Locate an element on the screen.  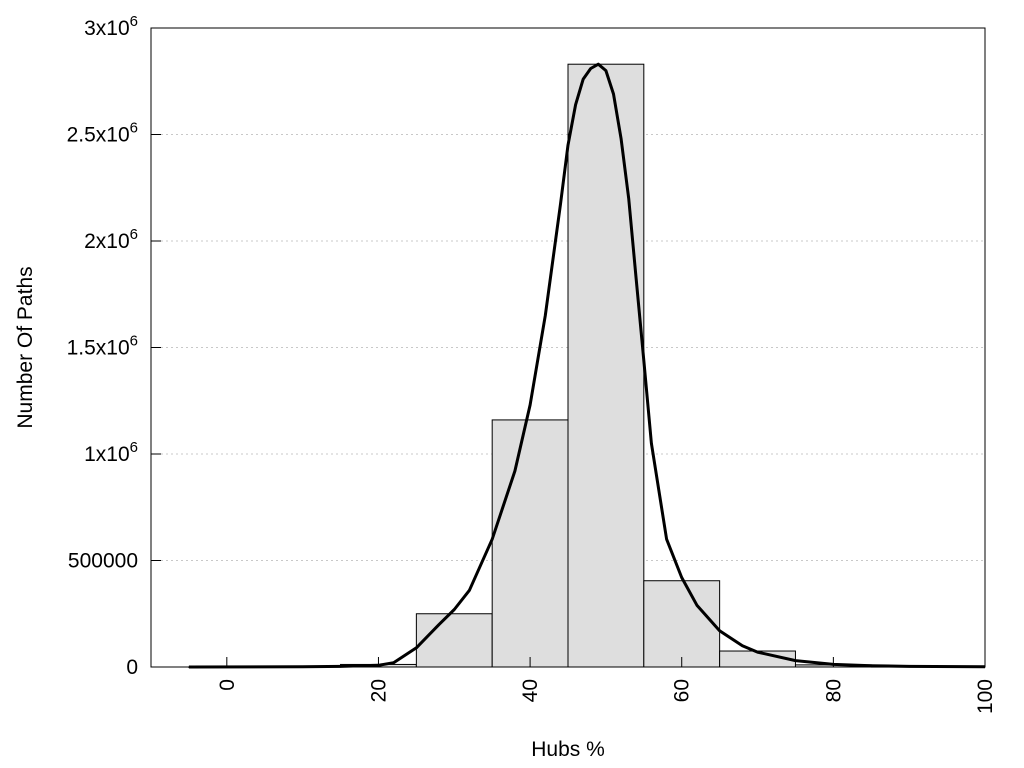
y-tick-label: 500000 is located at coordinates (103, 561).